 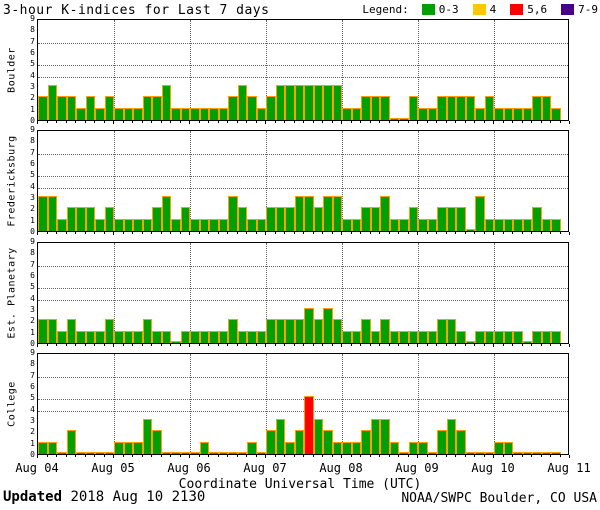 I want to click on legend-item: 5,6, so click(x=528, y=9).